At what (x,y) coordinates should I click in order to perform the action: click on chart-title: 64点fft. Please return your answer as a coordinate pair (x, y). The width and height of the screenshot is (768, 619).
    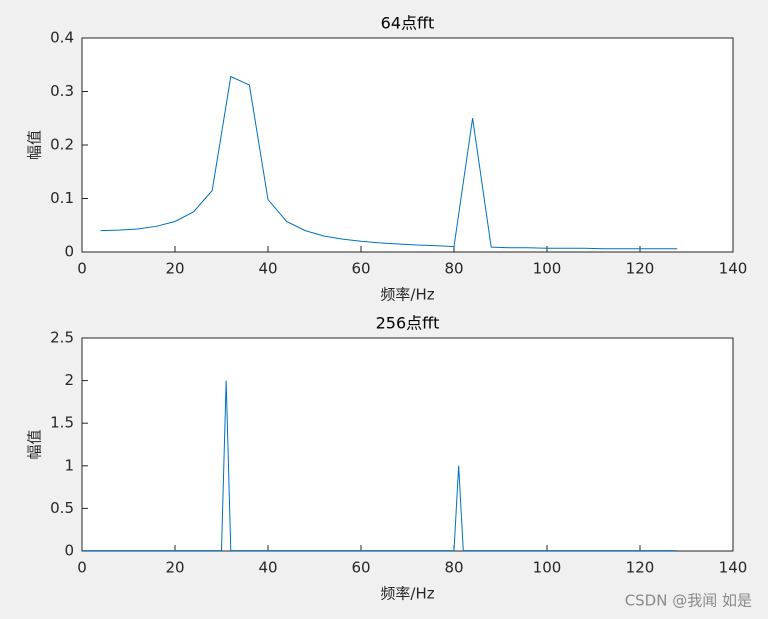
    Looking at the image, I should click on (408, 23).